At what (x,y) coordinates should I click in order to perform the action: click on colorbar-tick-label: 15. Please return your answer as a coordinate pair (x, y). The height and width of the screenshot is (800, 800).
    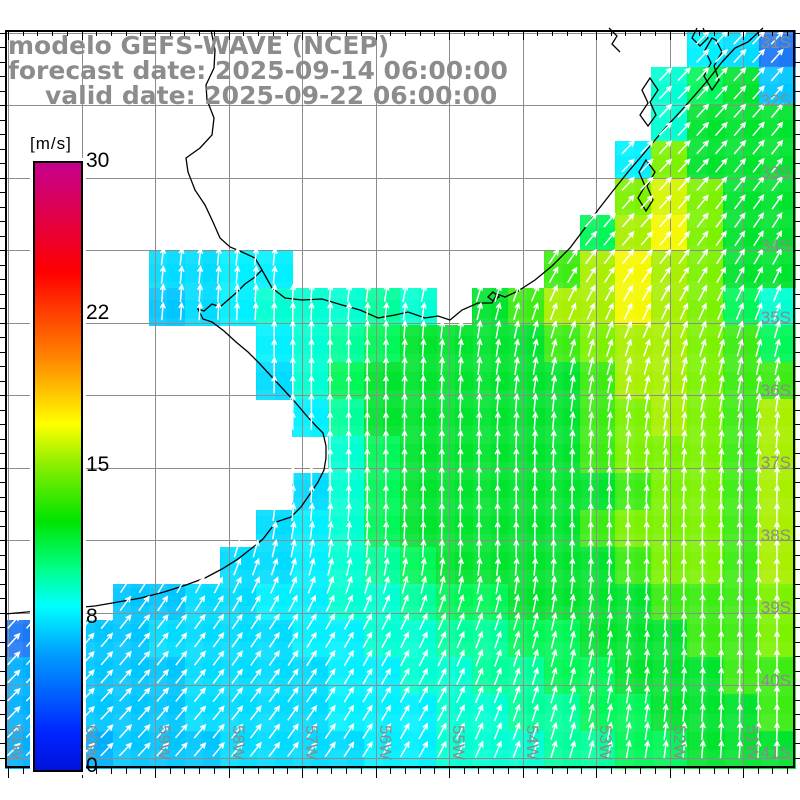
    Looking at the image, I should click on (98, 464).